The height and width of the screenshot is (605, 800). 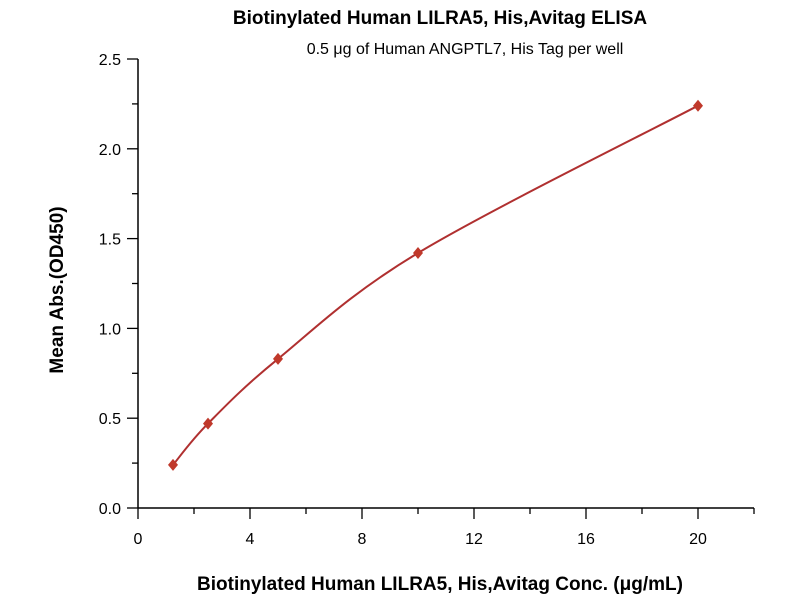 I want to click on y-tick-label: 2.0, so click(x=110, y=150).